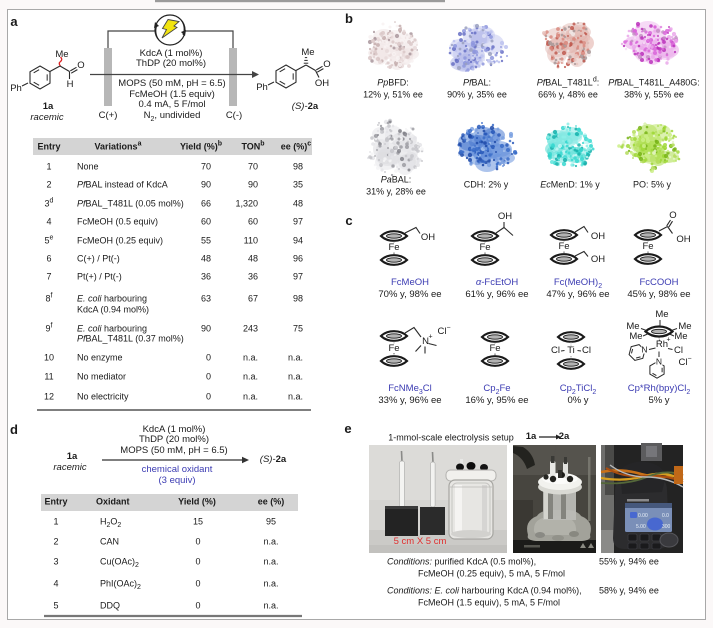  I want to click on svg-text: 300, so click(666, 527).